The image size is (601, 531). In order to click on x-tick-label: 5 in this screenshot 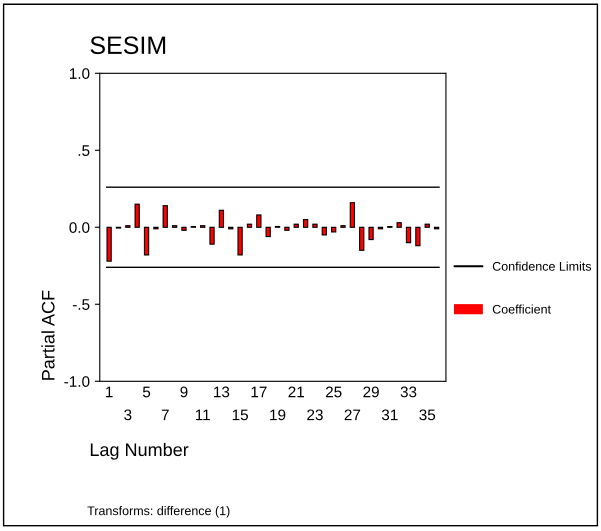, I will do `click(146, 392)`.